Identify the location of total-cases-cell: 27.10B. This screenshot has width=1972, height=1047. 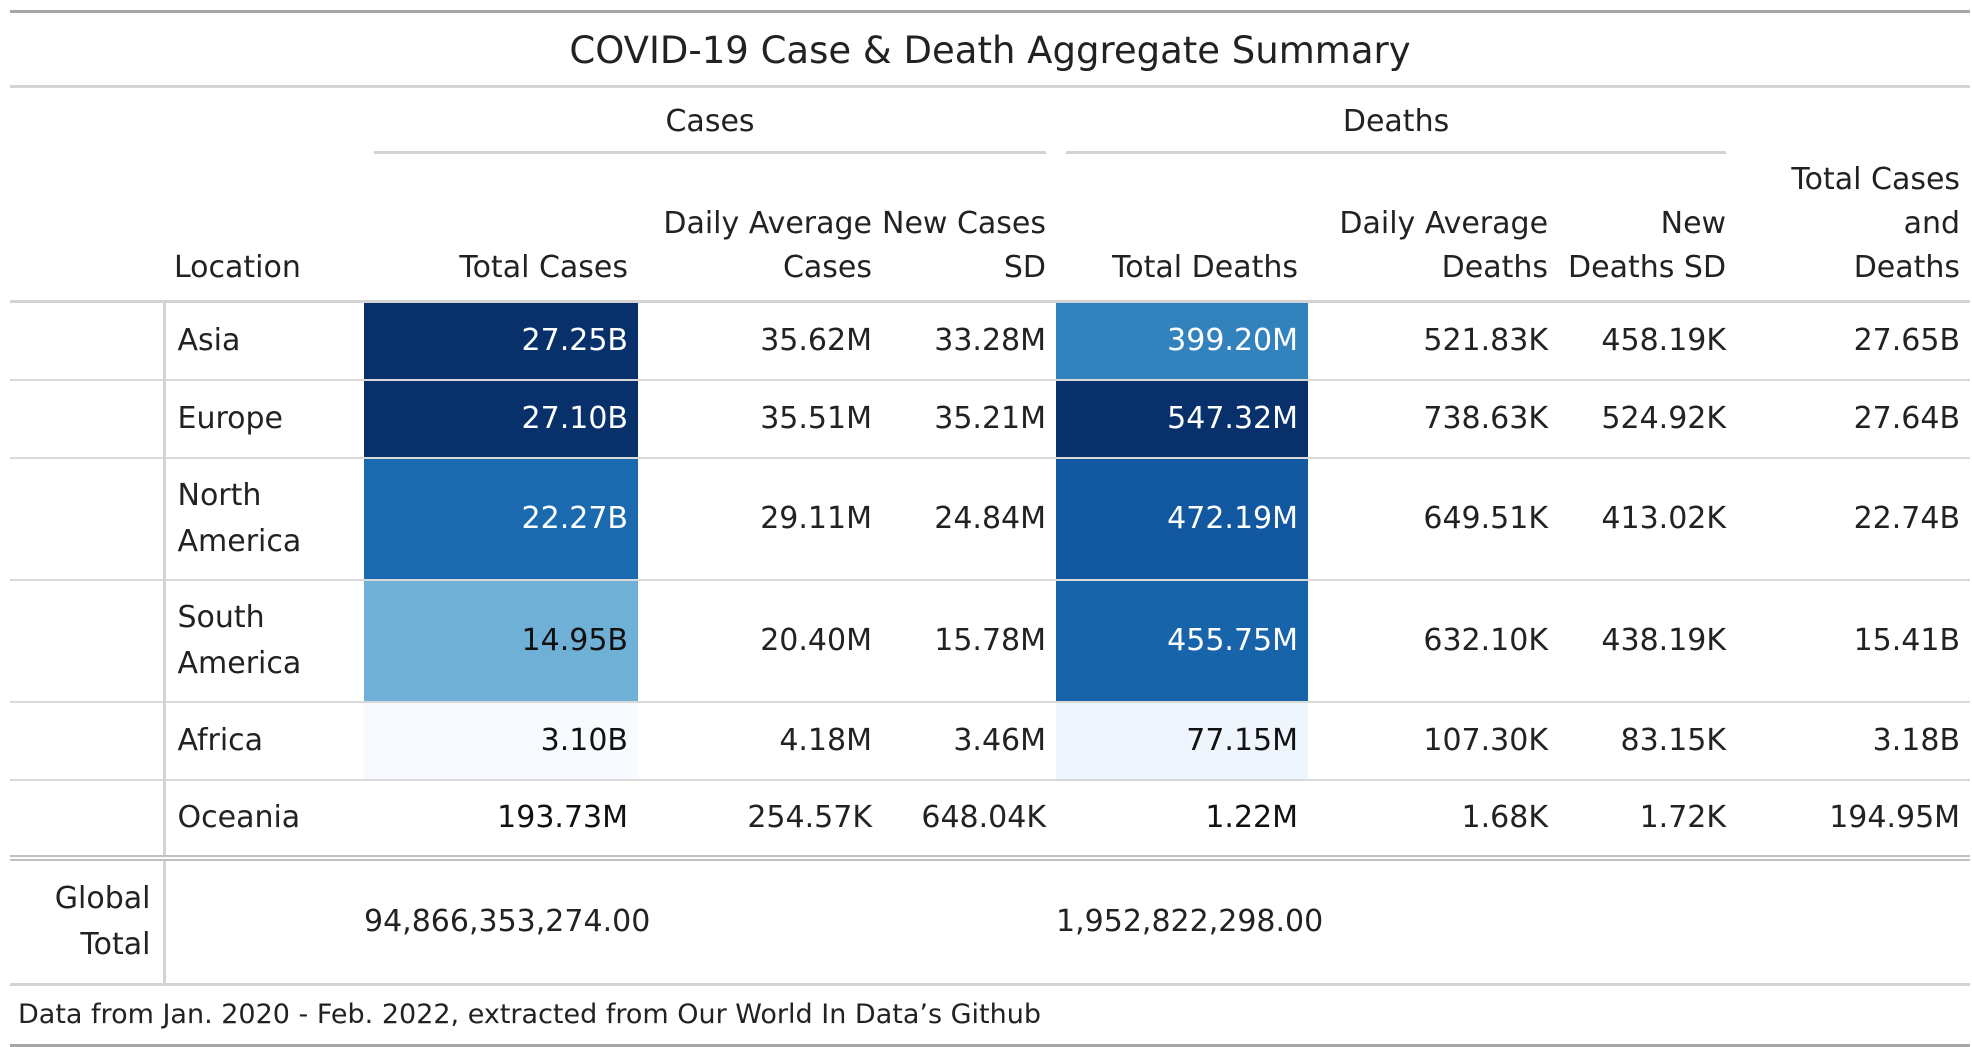
(501, 419).